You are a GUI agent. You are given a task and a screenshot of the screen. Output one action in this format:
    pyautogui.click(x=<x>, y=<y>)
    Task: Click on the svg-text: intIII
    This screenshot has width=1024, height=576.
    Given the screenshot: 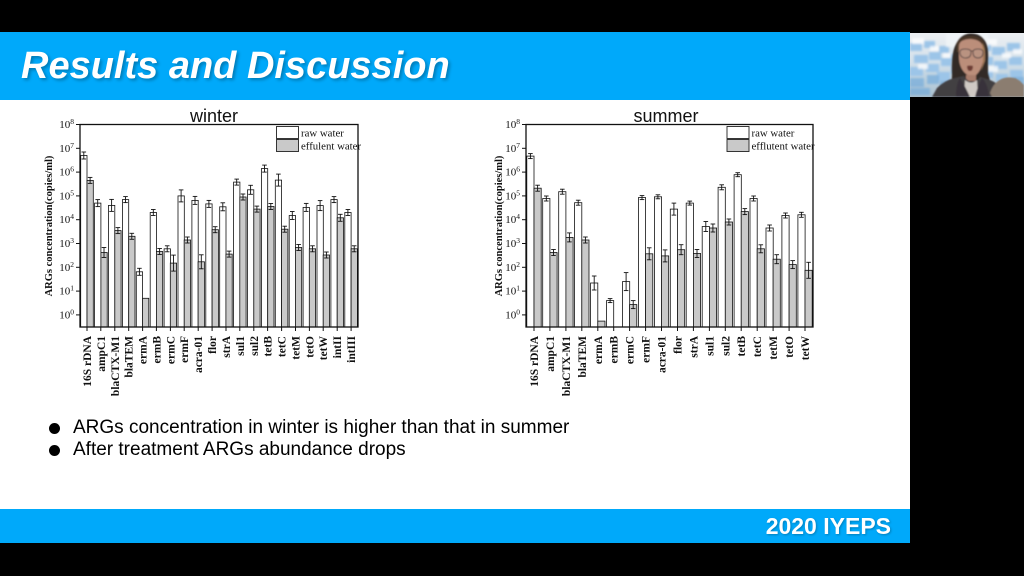 What is the action you would take?
    pyautogui.click(x=352, y=348)
    